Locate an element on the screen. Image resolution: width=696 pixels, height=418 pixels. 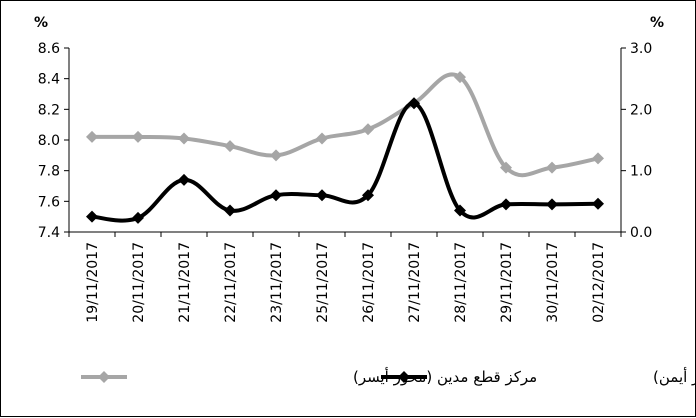
right-axis-unit: % is located at coordinates (657, 23).